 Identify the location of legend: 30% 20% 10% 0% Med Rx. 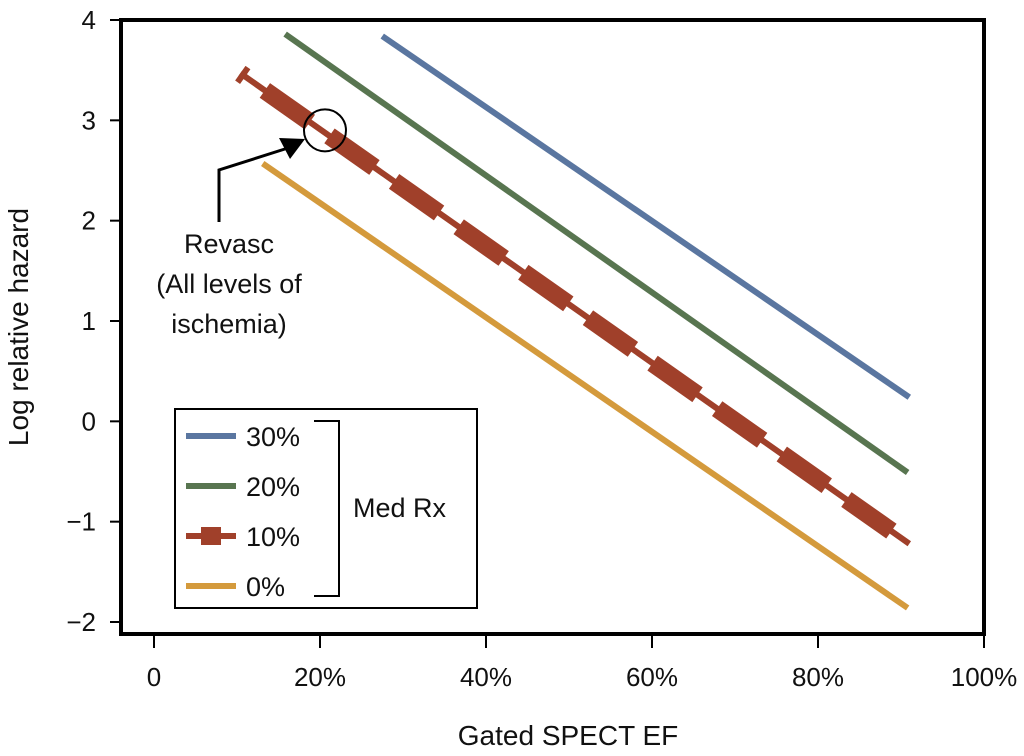
(326, 508).